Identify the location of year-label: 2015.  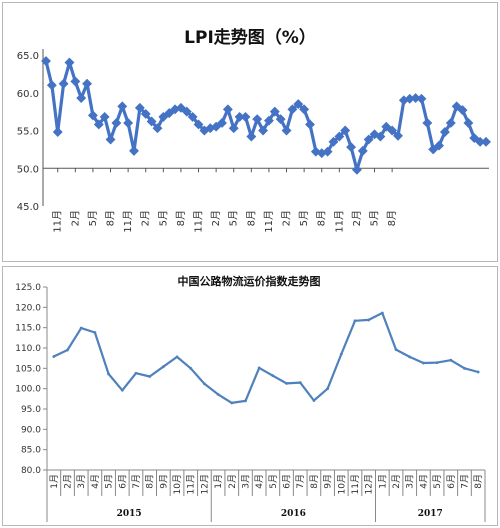
(129, 514).